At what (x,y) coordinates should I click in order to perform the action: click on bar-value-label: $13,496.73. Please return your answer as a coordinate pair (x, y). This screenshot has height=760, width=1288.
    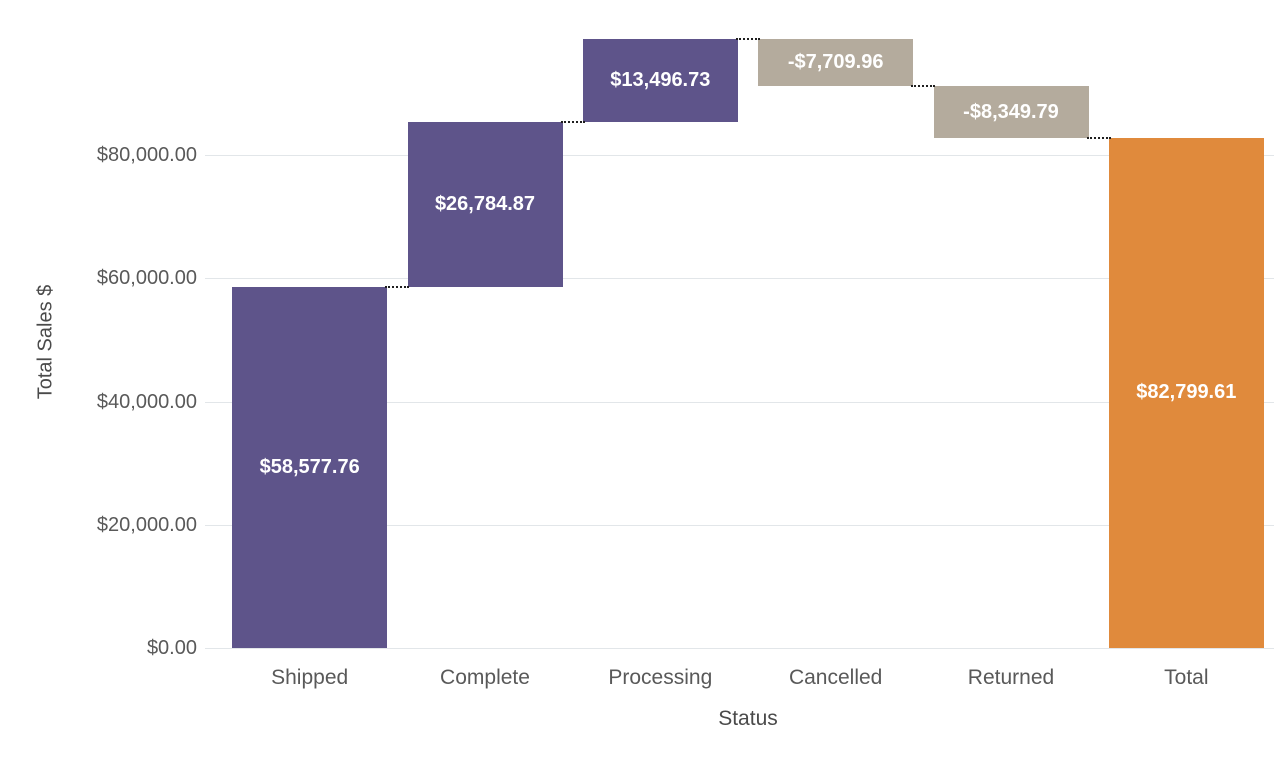
    Looking at the image, I should click on (660, 79).